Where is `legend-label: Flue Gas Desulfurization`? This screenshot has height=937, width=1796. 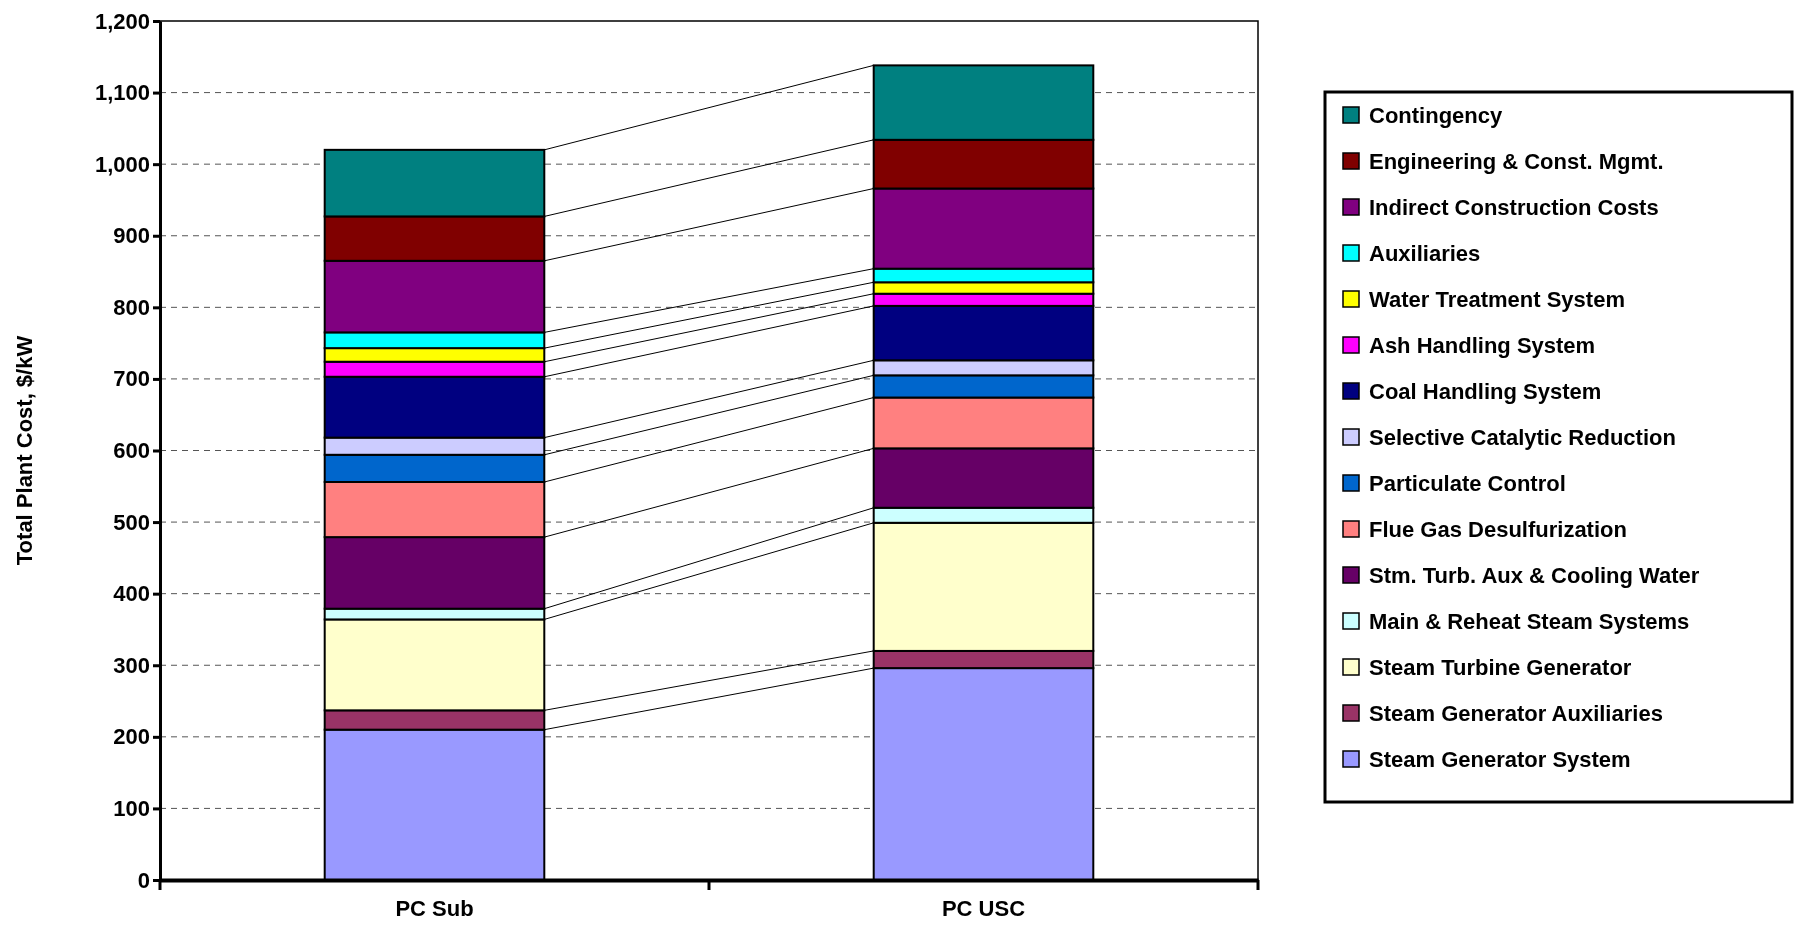
legend-label: Flue Gas Desulfurization is located at coordinates (1498, 529).